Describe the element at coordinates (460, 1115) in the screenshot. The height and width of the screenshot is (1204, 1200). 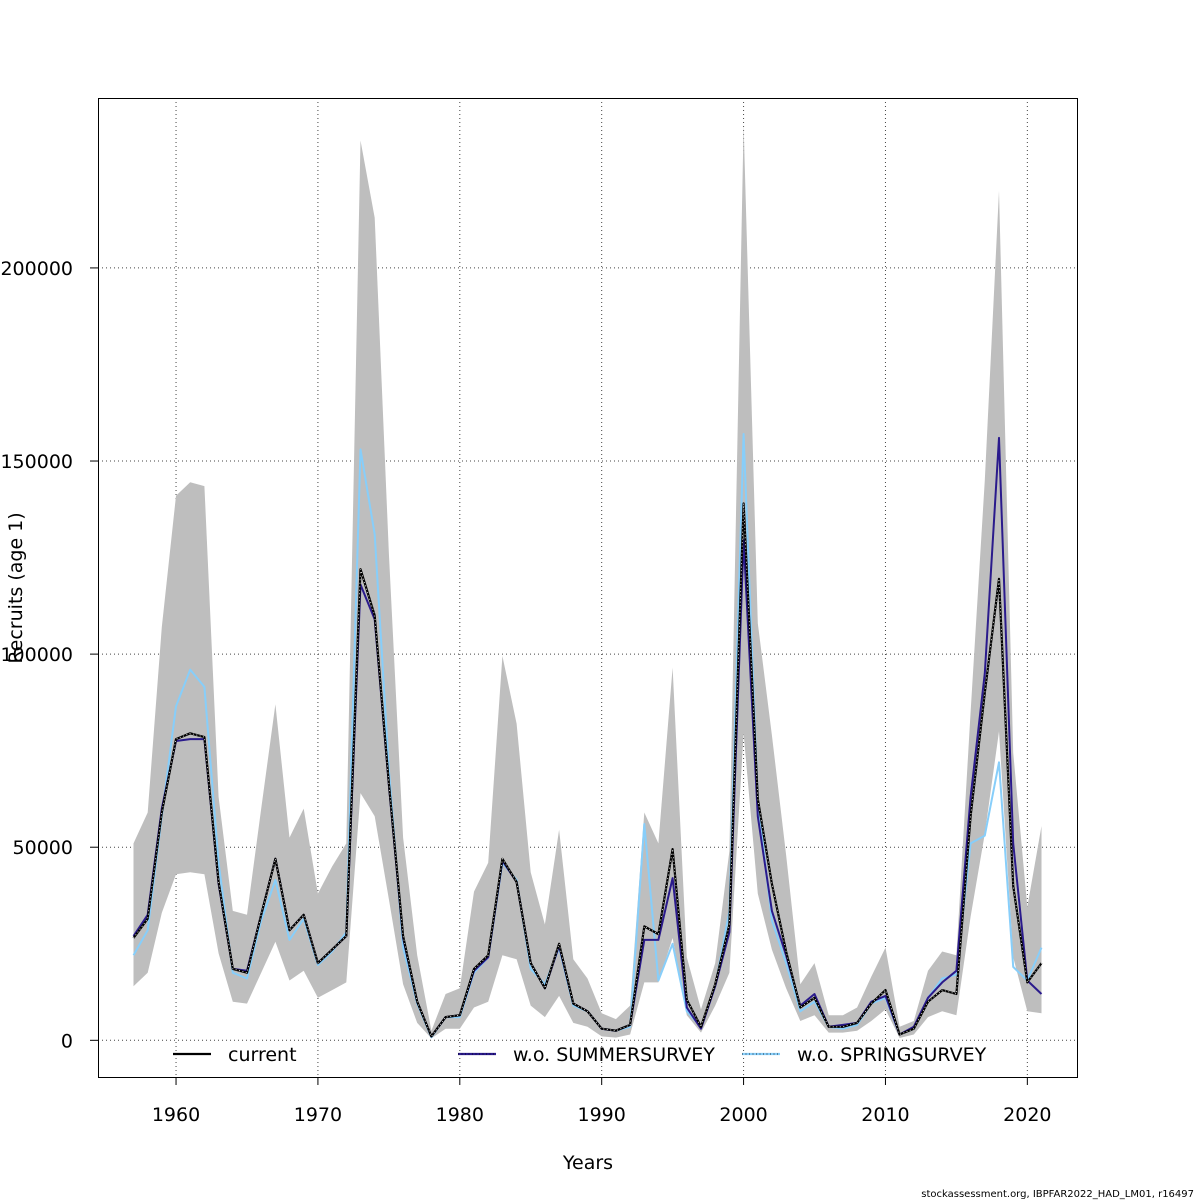
I see `x-tick-label-1980: 1980` at that location.